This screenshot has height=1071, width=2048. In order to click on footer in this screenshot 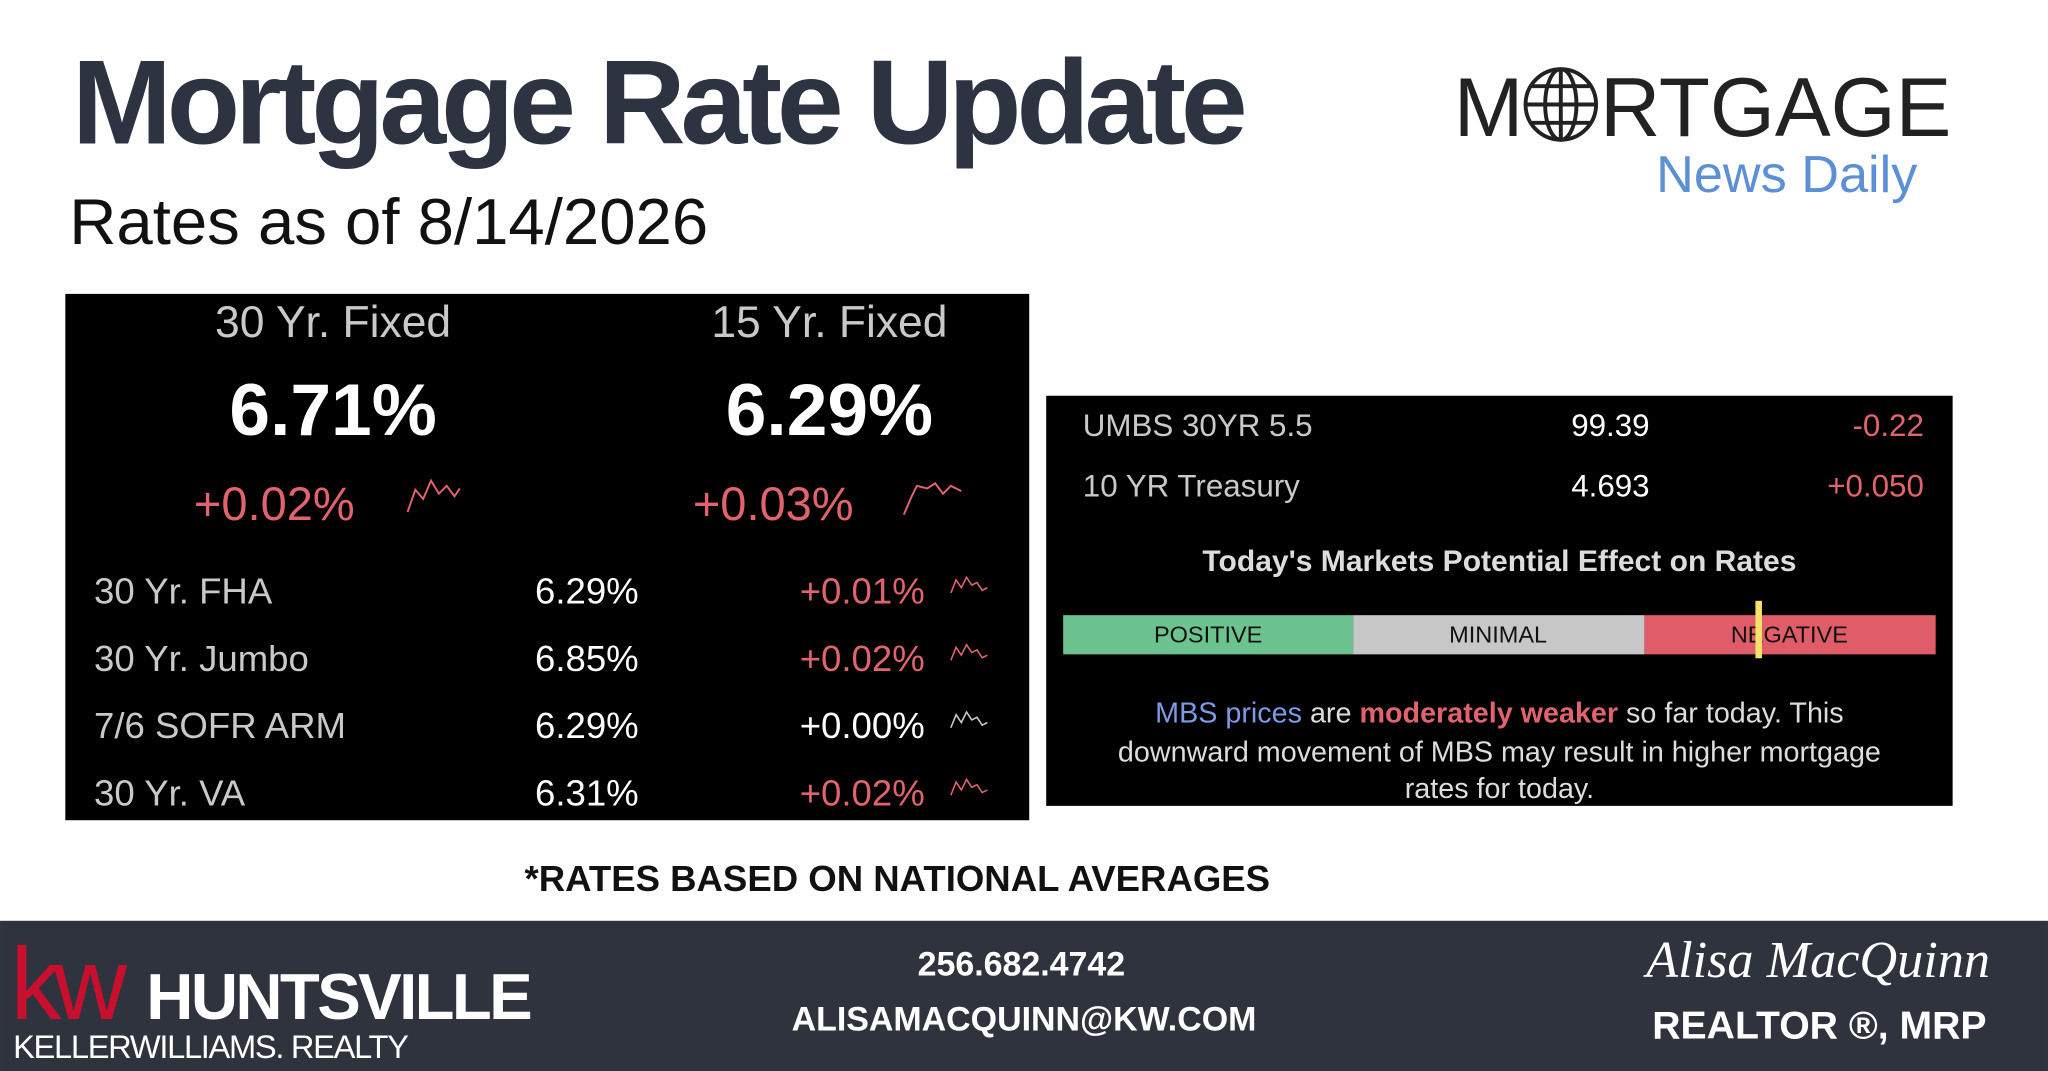, I will do `click(1024, 995)`.